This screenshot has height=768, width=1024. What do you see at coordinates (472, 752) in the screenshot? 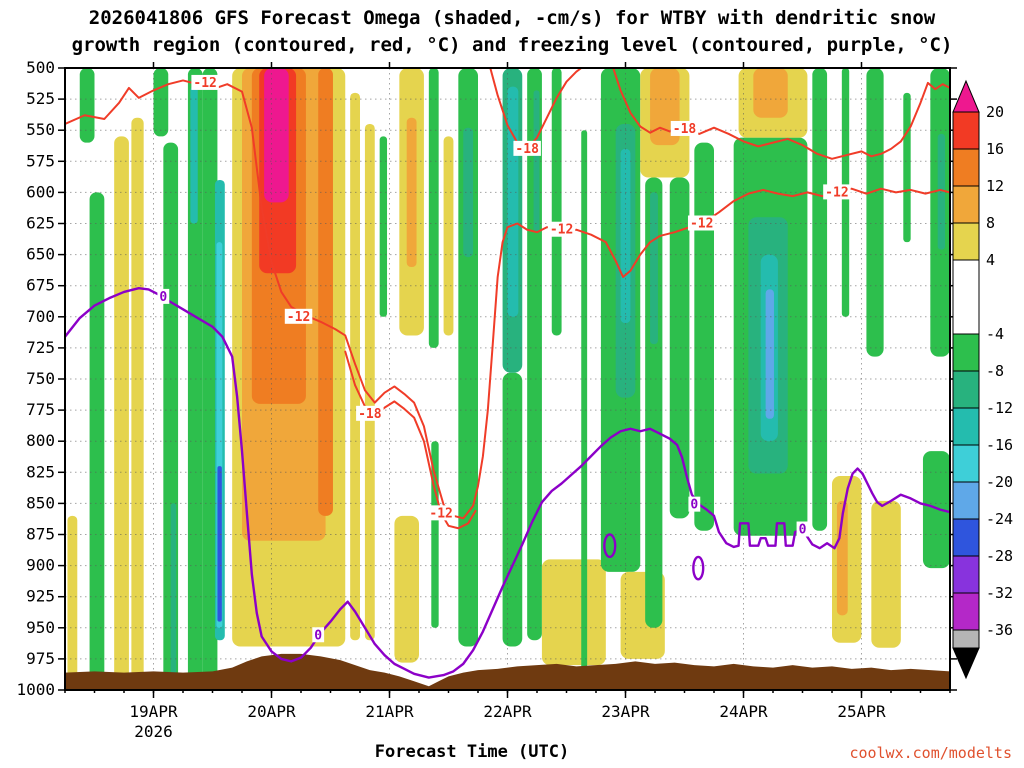
I see `x-axis-title: Forecast Time (UTC)` at bounding box center [472, 752].